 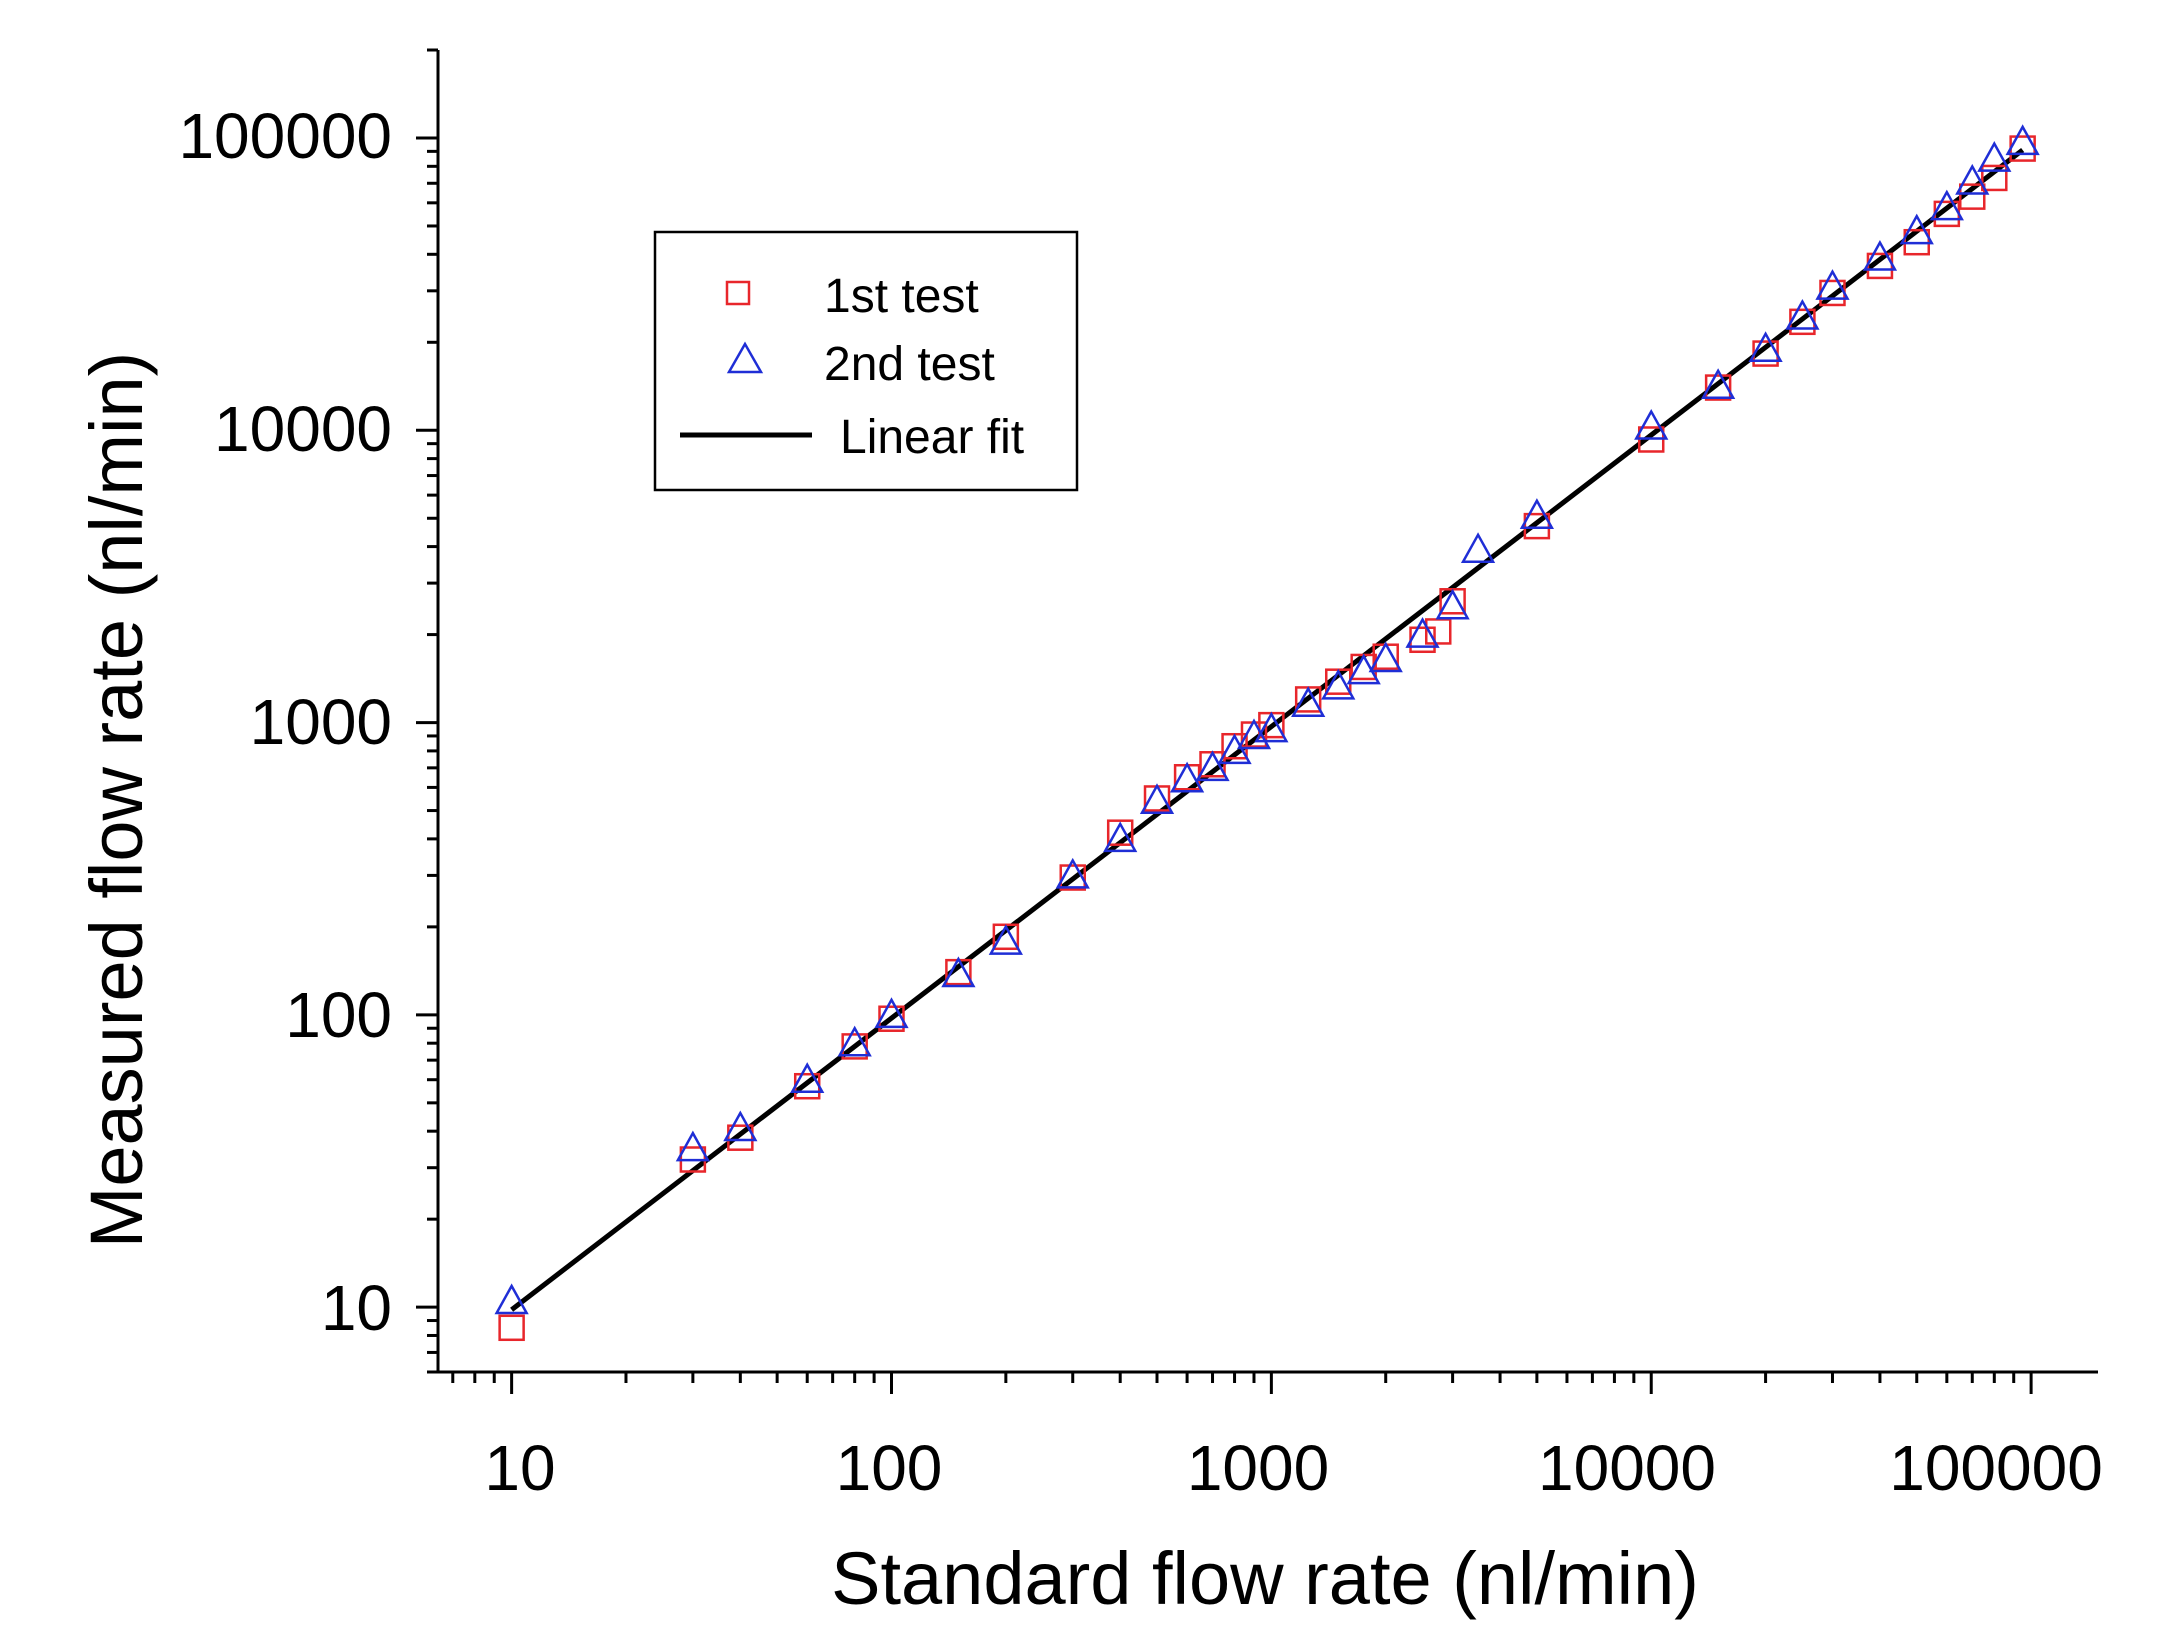 What do you see at coordinates (1258, 1468) in the screenshot?
I see `x-tick-label: 1000` at bounding box center [1258, 1468].